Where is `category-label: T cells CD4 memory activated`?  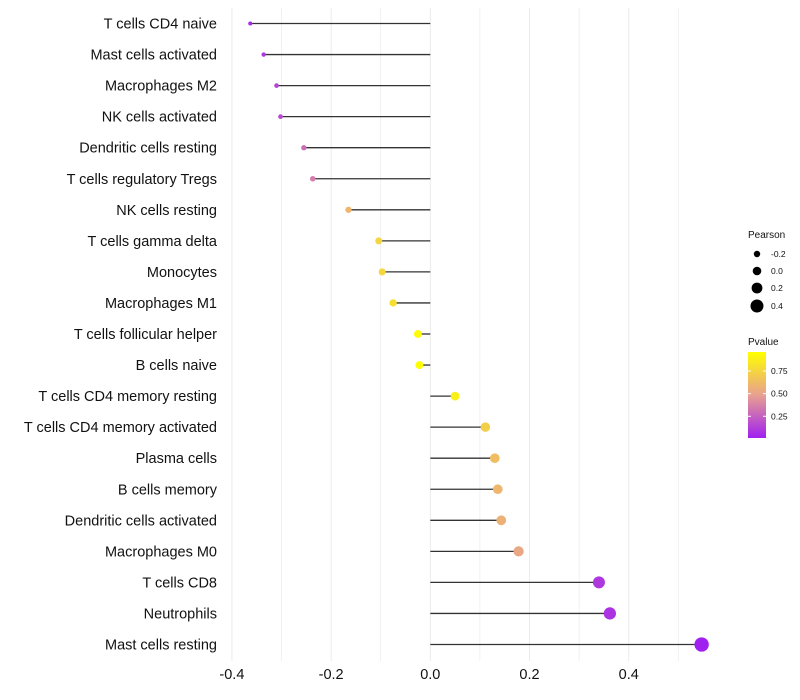
category-label: T cells CD4 memory activated is located at coordinates (120, 428).